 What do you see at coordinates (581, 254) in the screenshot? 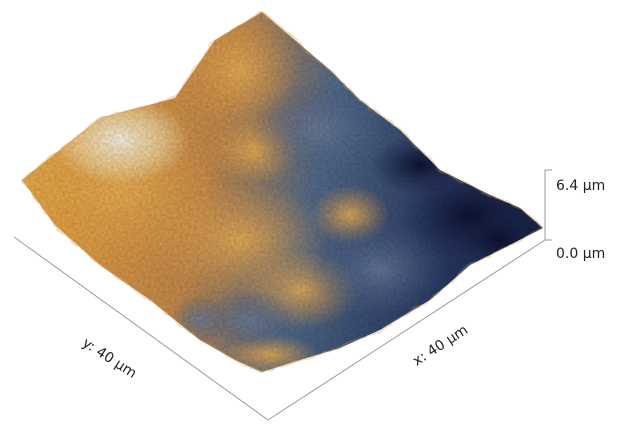
I see `z-scale-min-label: 0.0 µm` at bounding box center [581, 254].